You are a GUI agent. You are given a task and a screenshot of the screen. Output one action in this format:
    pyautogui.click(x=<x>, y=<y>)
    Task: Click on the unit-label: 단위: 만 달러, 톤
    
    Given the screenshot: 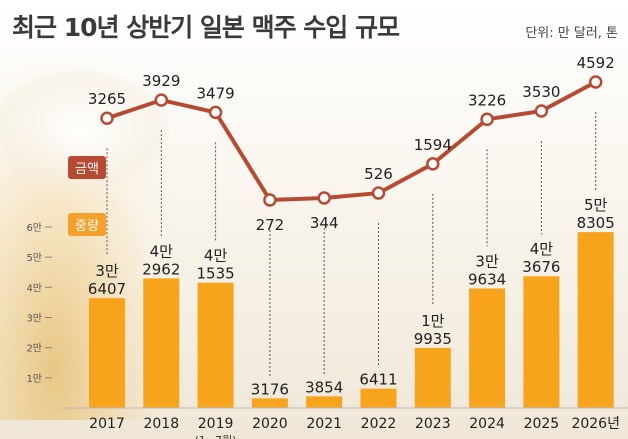 What is the action you would take?
    pyautogui.click(x=571, y=33)
    